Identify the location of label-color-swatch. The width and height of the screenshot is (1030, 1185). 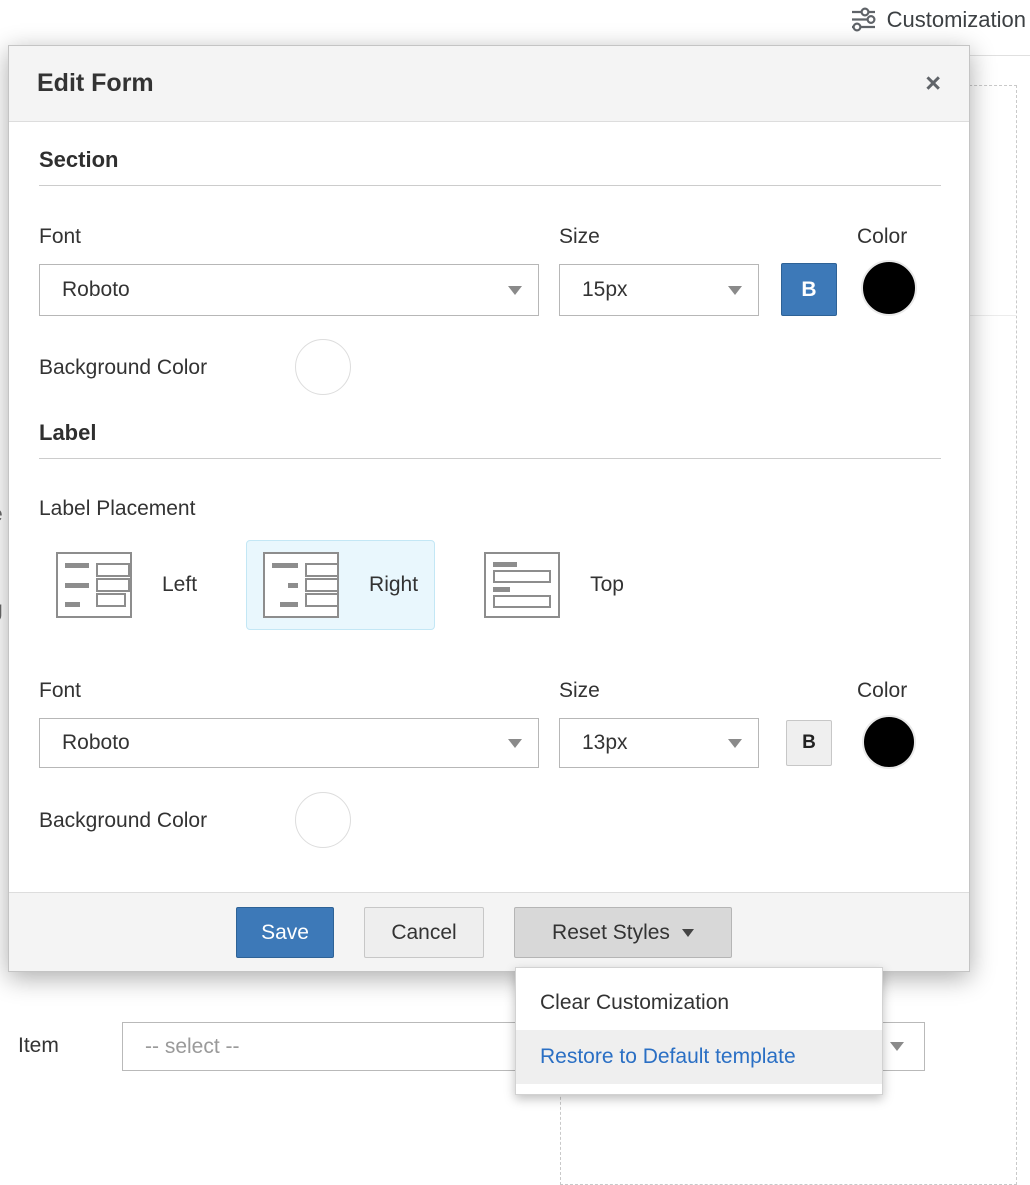
(889, 742).